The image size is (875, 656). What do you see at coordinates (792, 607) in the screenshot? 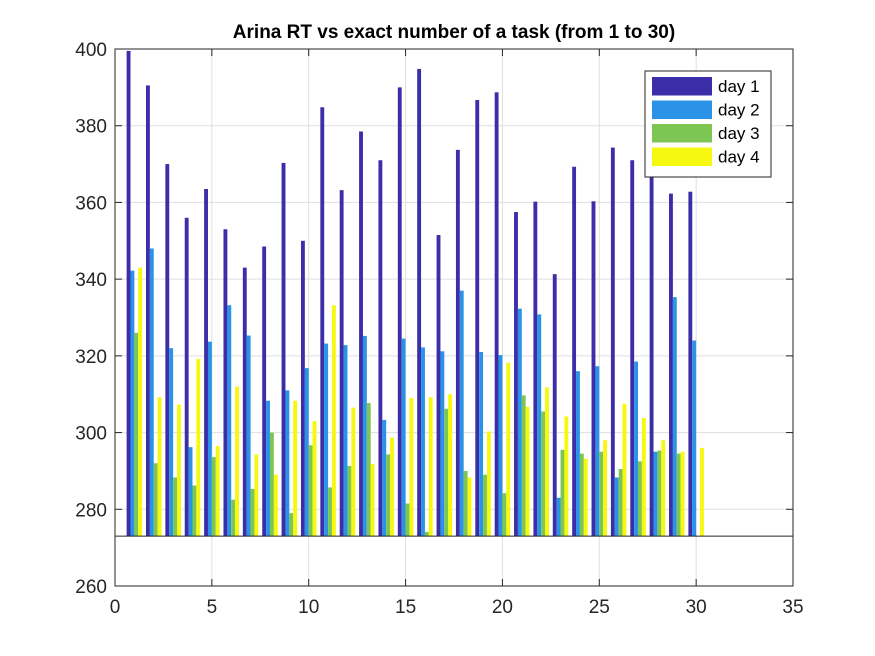
I see `x-tick-label: 35` at bounding box center [792, 607].